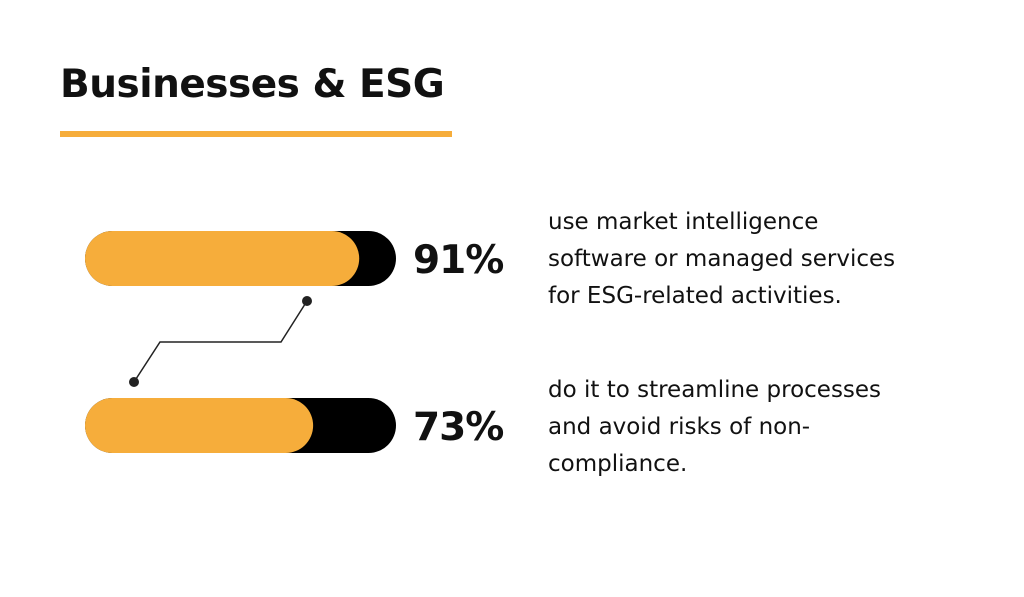 This screenshot has width=1024, height=597. I want to click on title-underline, so click(256, 134).